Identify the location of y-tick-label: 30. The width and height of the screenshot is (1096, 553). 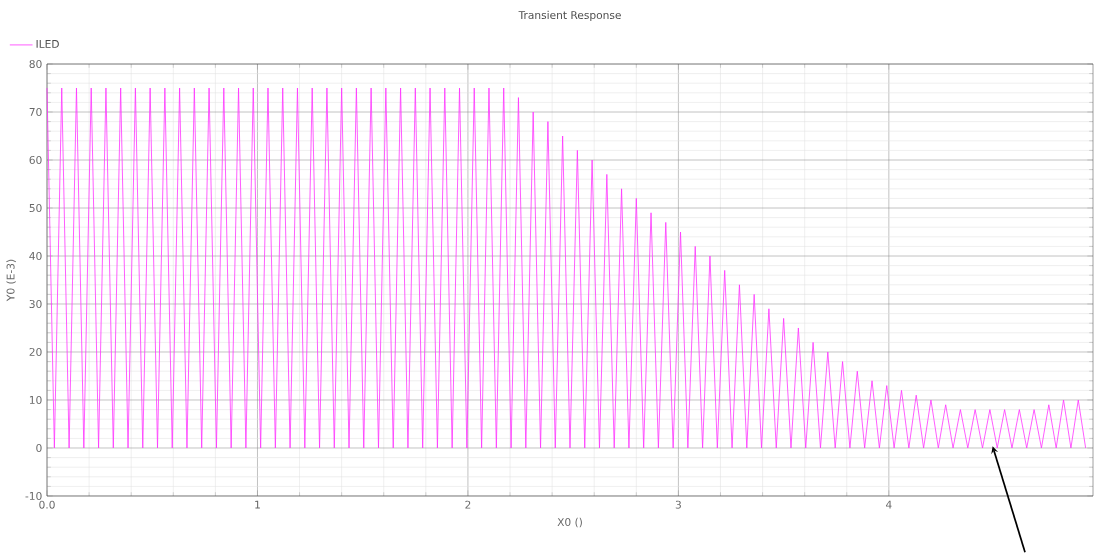
(35, 304).